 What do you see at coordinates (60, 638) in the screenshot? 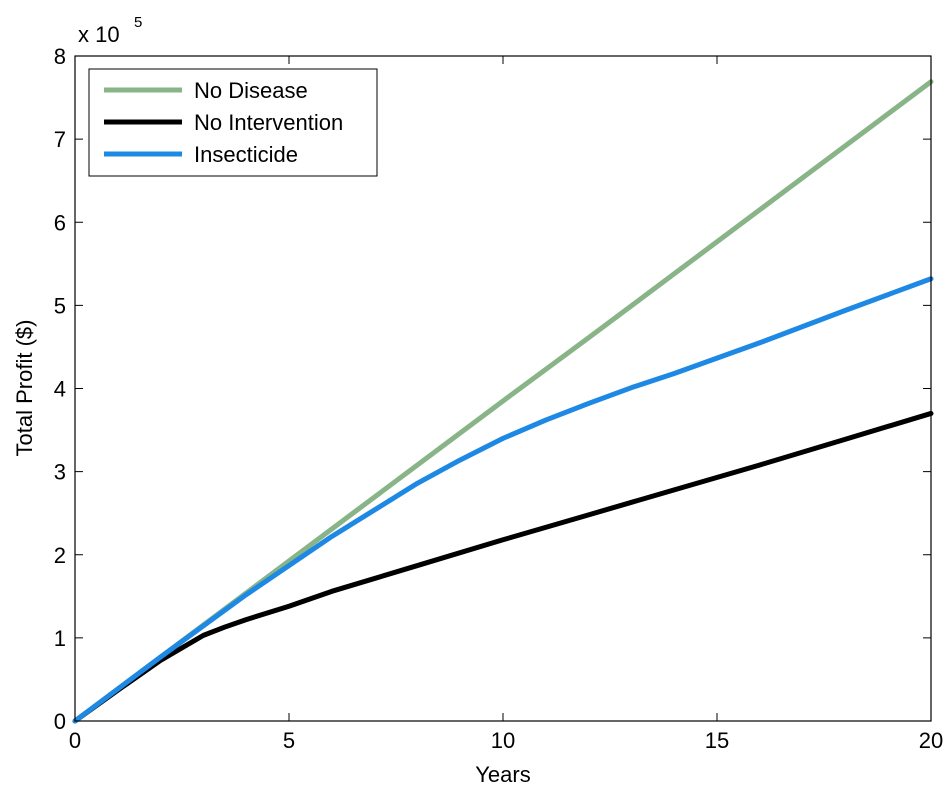
I see `y-tick-label: 1` at bounding box center [60, 638].